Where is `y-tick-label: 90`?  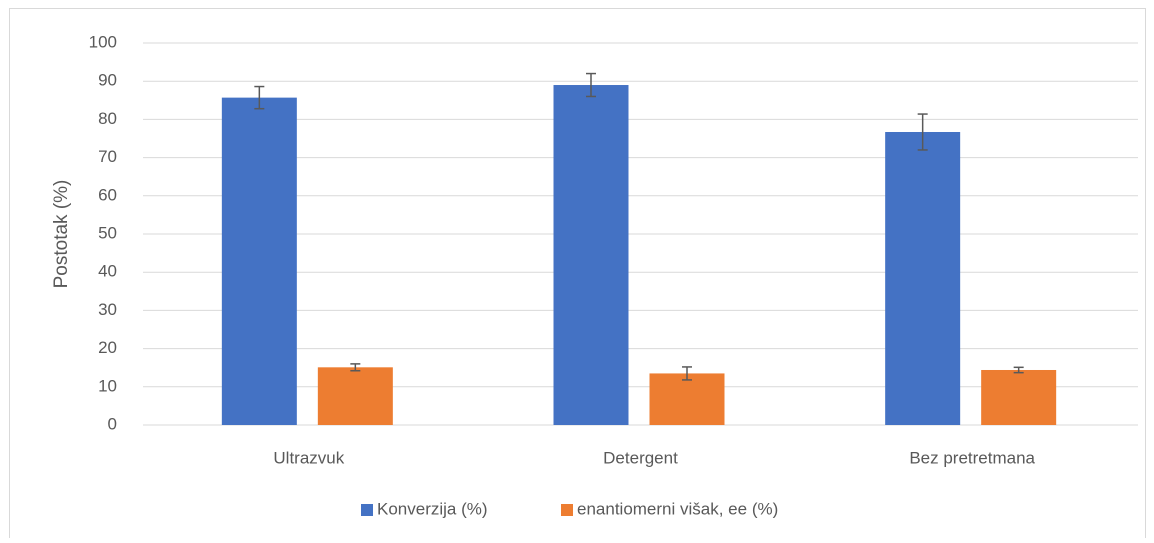
y-tick-label: 90 is located at coordinates (107, 80).